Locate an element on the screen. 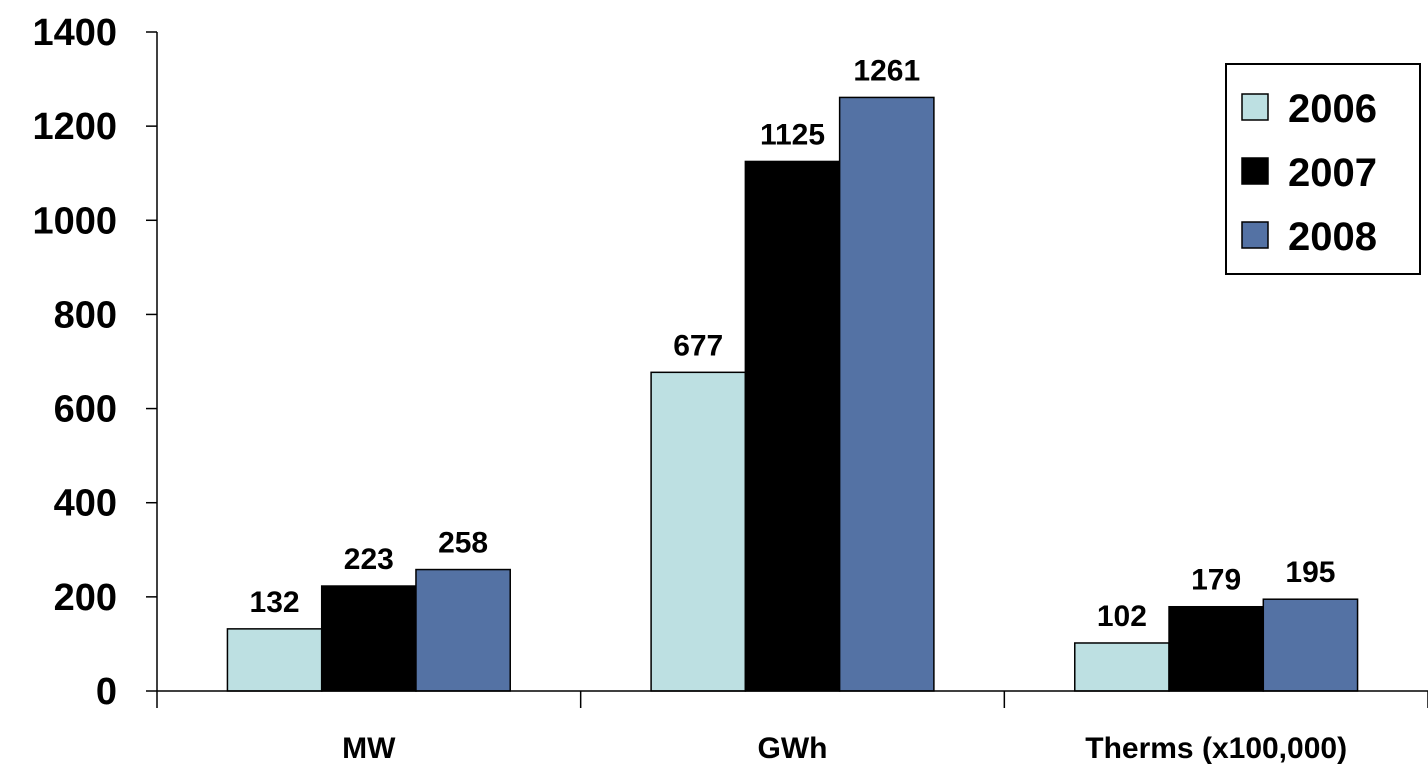 This screenshot has width=1428, height=768. y-tick-label-1000: 1000 is located at coordinates (74, 221).